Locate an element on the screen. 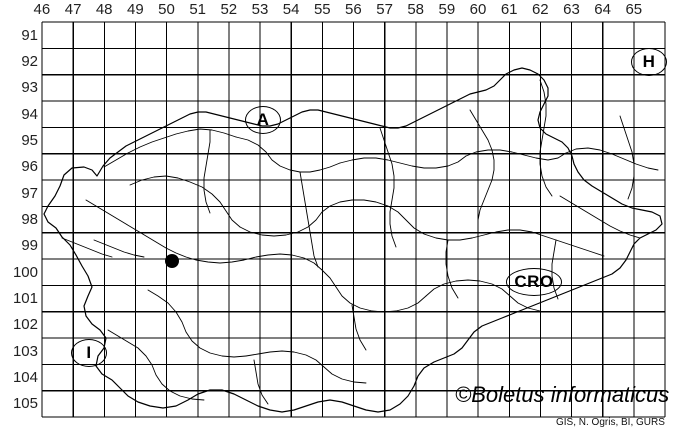 The height and width of the screenshot is (436, 680). country-label-austria: A is located at coordinates (263, 120).